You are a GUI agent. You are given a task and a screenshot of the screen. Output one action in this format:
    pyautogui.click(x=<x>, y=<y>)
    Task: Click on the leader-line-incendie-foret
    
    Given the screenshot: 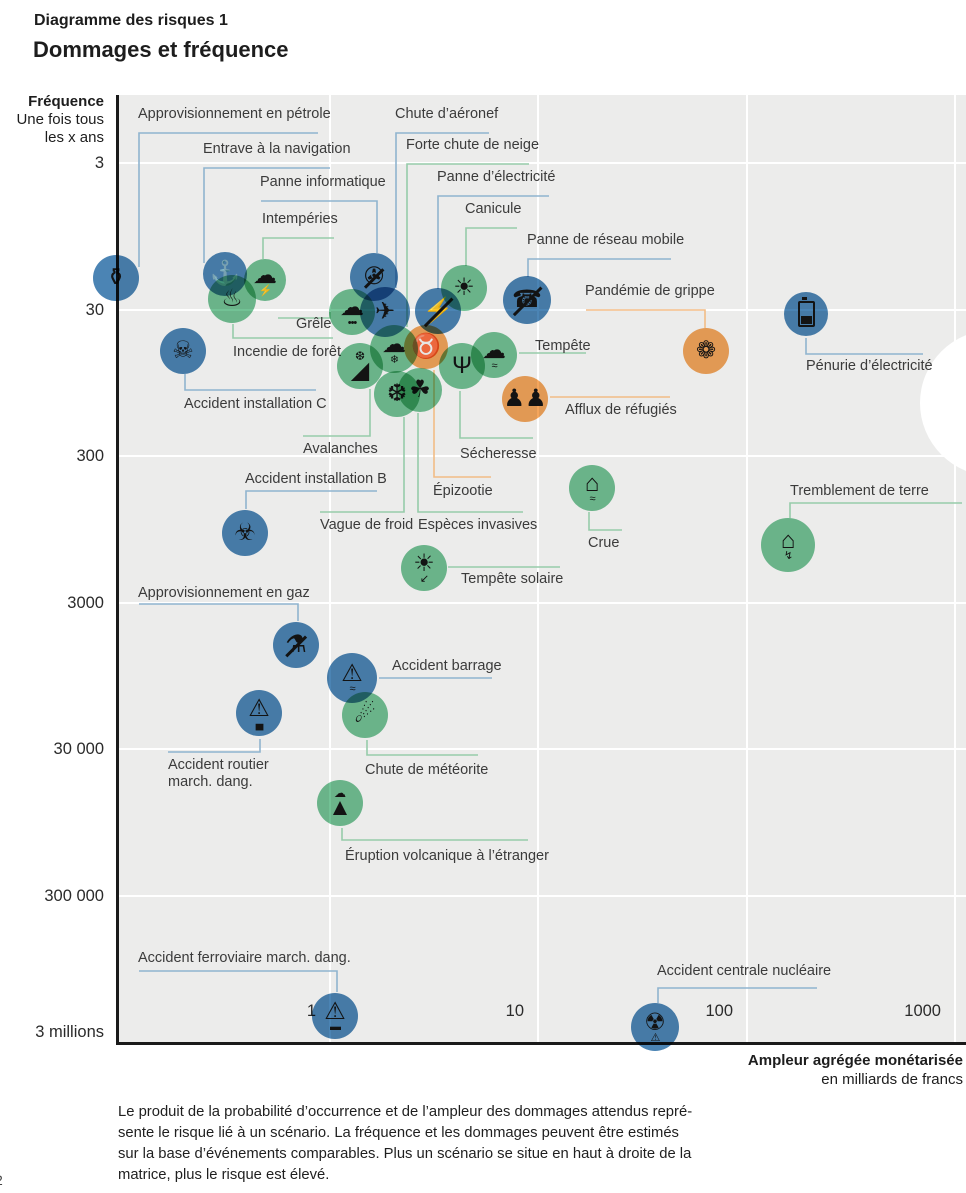 What is the action you would take?
    pyautogui.click(x=282, y=331)
    